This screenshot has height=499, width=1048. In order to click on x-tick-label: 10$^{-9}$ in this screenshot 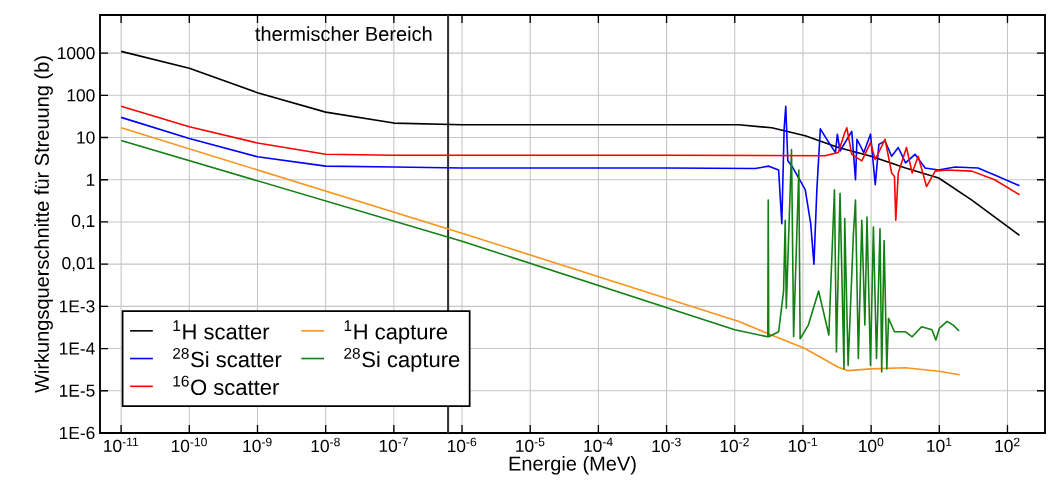, I will do `click(257, 445)`.